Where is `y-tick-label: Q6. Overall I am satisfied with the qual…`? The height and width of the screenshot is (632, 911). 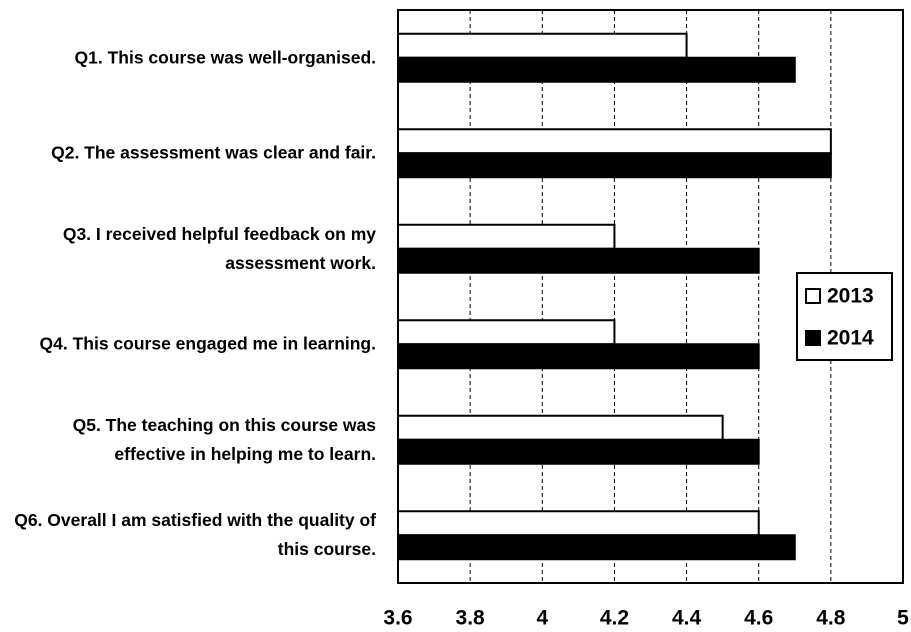
y-tick-label: Q6. Overall I am satisfied with the qual… is located at coordinates (195, 535).